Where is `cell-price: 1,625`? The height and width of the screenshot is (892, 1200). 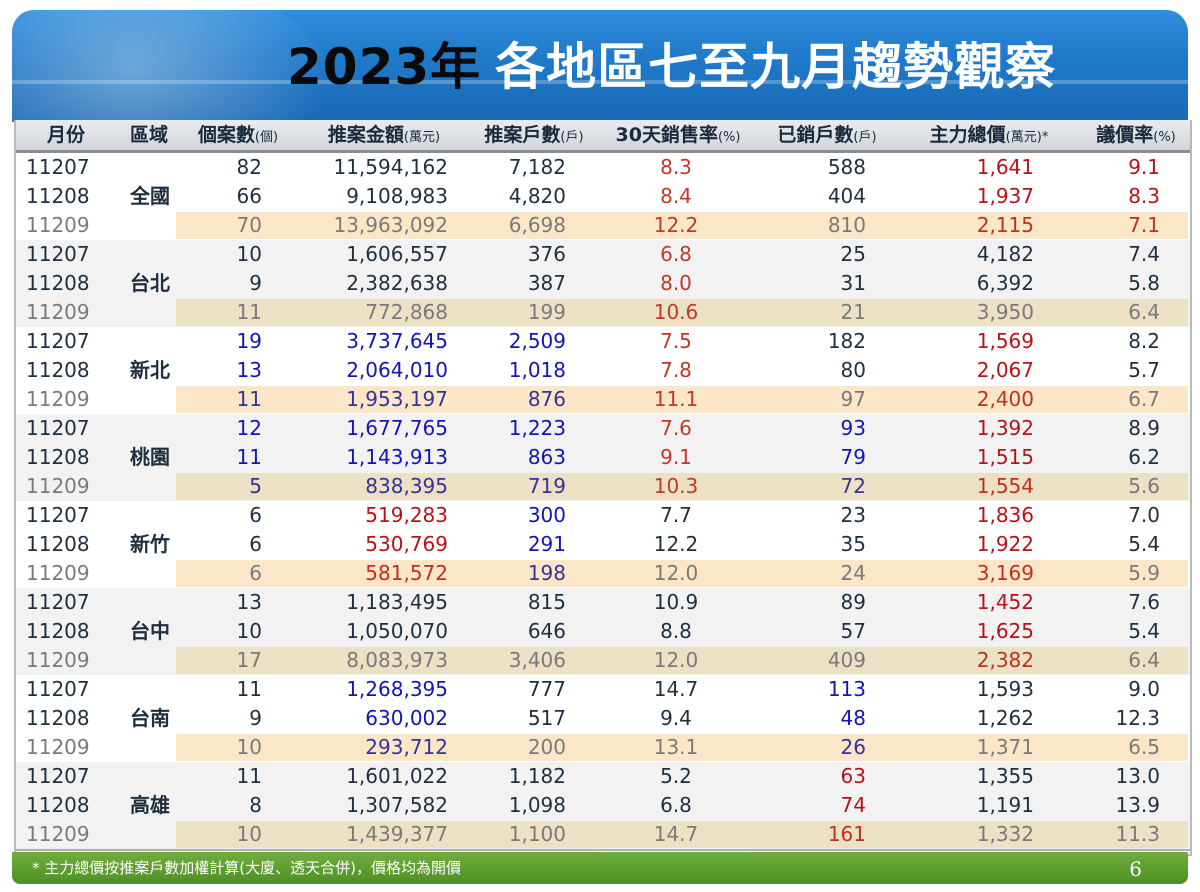 cell-price: 1,625 is located at coordinates (1005, 631).